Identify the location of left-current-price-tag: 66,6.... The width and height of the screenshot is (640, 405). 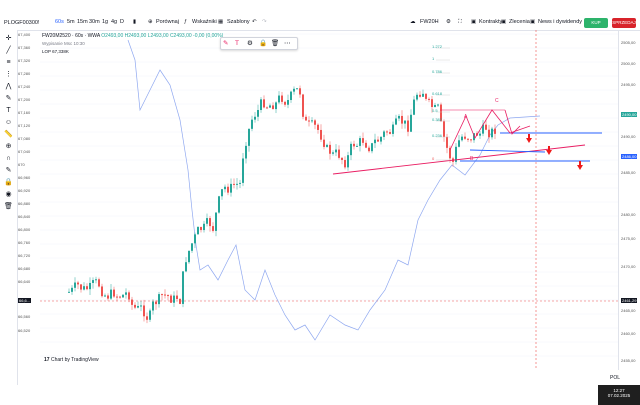
(25, 300).